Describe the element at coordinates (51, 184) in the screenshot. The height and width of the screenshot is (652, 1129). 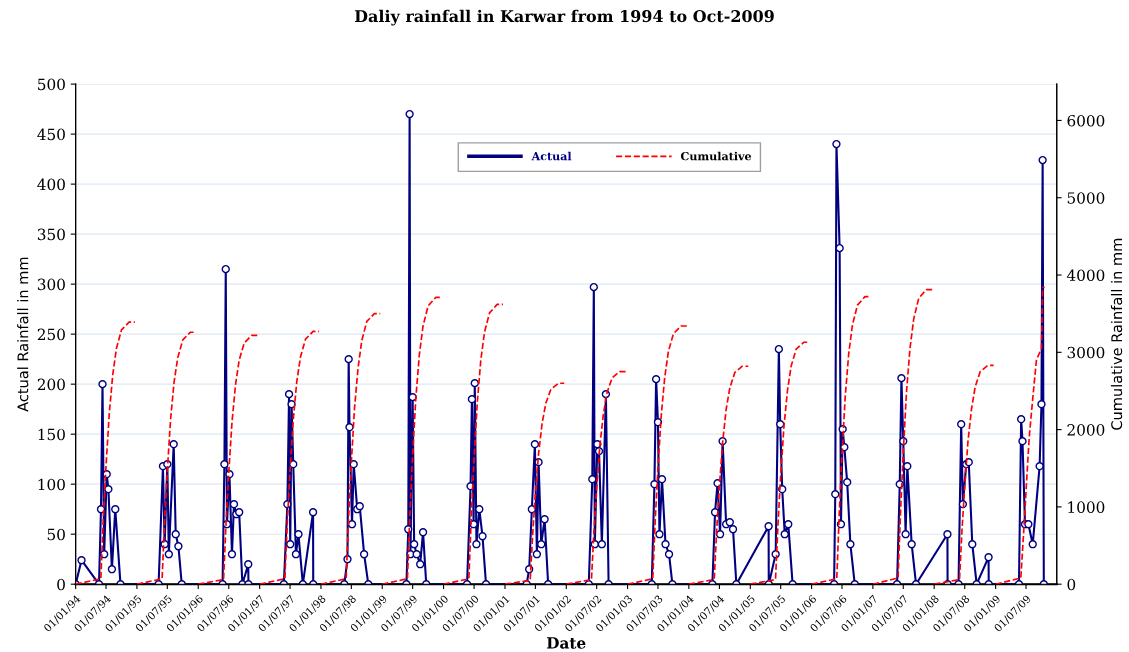
I see `y-tick-label: 400` at that location.